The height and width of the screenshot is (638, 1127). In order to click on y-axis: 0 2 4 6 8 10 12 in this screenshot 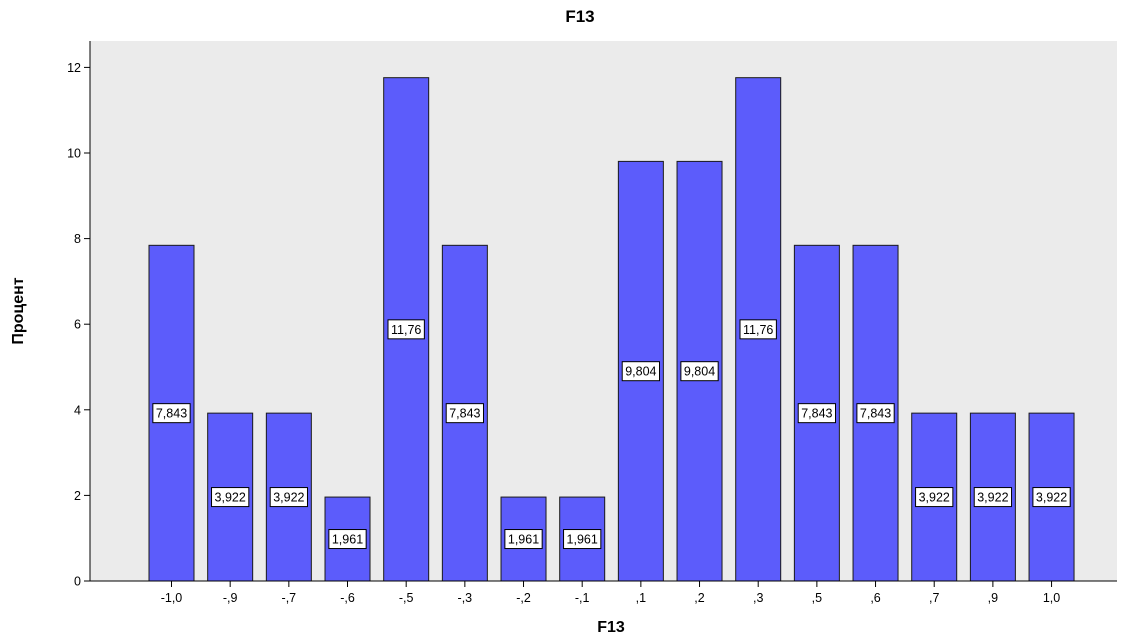, I will do `click(78, 325)`.